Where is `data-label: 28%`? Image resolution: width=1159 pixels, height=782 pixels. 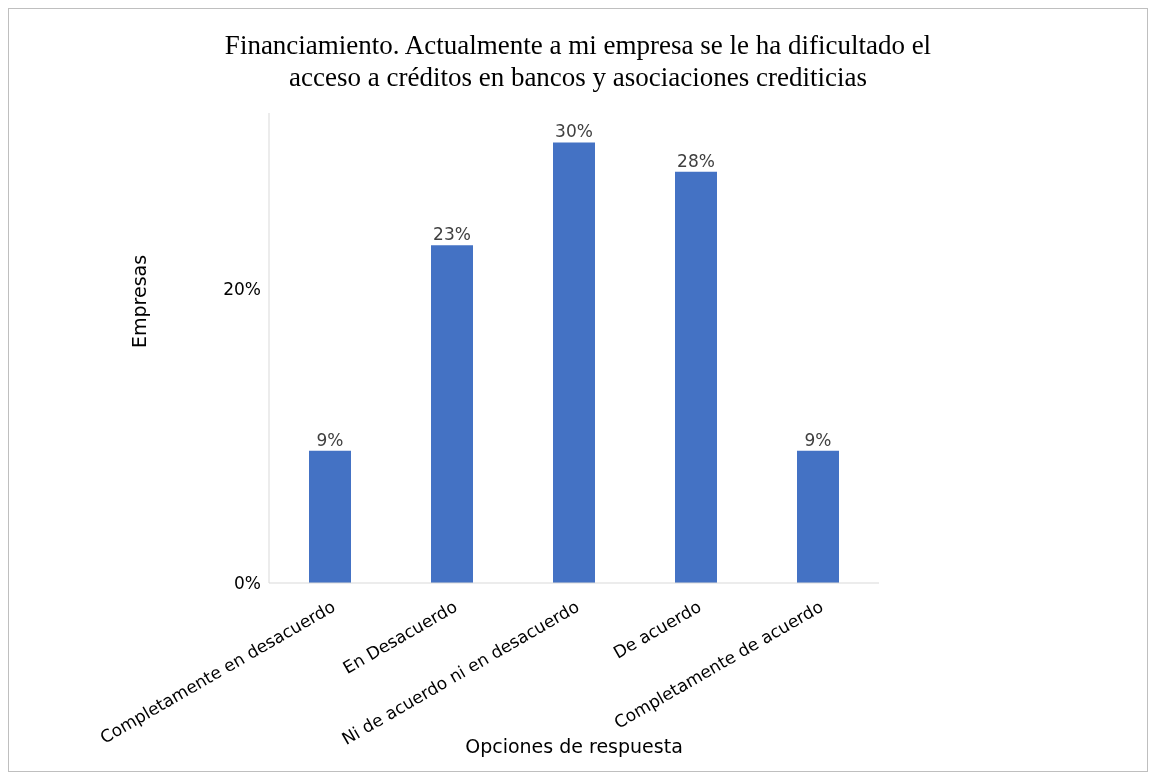
data-label: 28% is located at coordinates (696, 160).